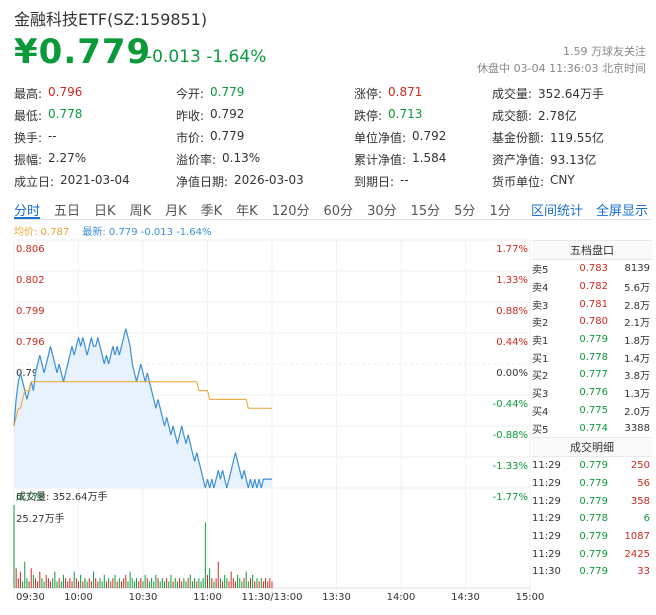 The image size is (656, 615). I want to click on level-label: 卖1, so click(540, 342).